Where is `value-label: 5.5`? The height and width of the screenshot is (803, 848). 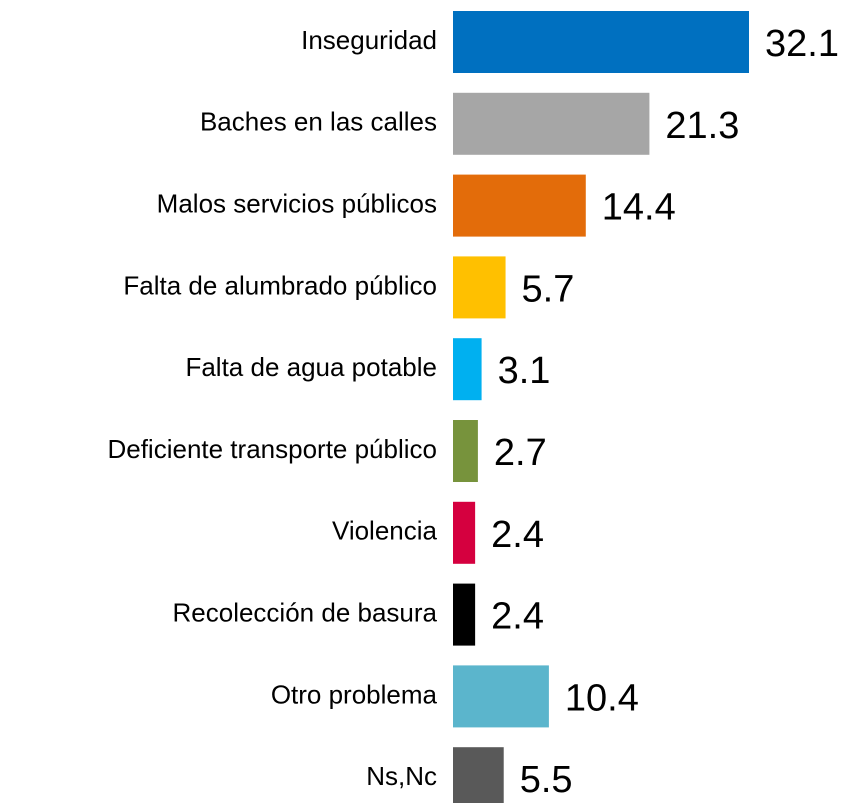
value-label: 5.5 is located at coordinates (546, 780).